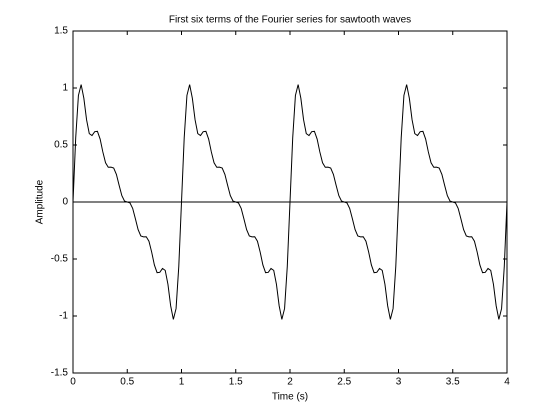 This screenshot has width=559, height=419. What do you see at coordinates (61, 145) in the screenshot?
I see `y-tick-label: 0.5` at bounding box center [61, 145].